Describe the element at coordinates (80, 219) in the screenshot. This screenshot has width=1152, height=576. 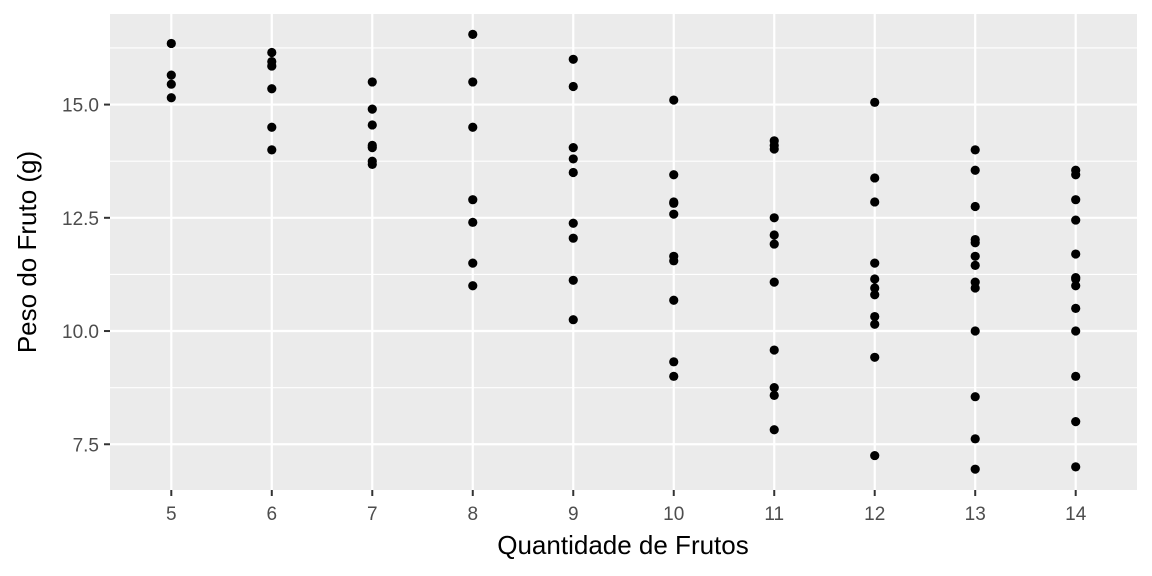
I see `y-tick-label: 12.5` at that location.